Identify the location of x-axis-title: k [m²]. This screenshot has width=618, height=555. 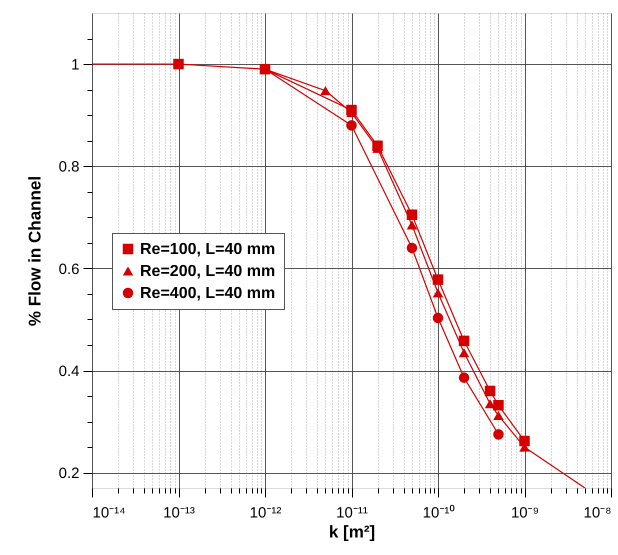
(352, 532).